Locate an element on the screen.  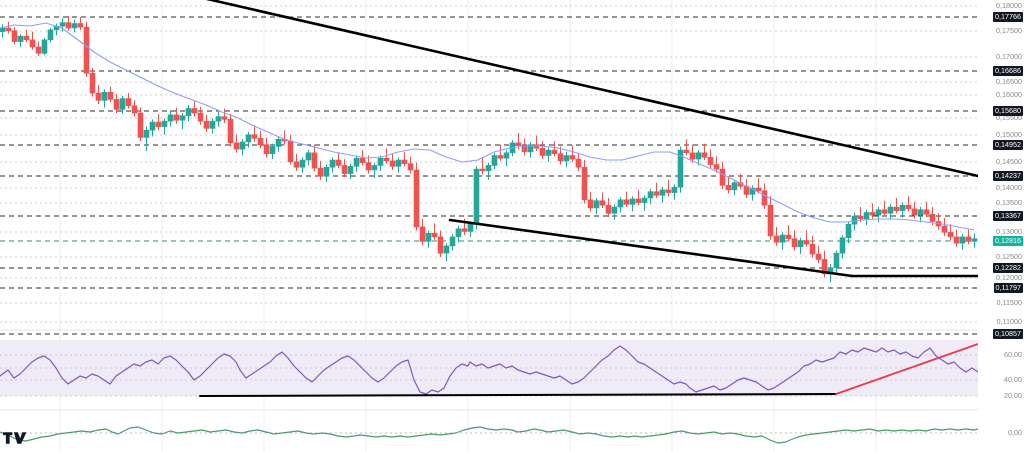
price-level-label: 0,15680 is located at coordinates (1008, 111).